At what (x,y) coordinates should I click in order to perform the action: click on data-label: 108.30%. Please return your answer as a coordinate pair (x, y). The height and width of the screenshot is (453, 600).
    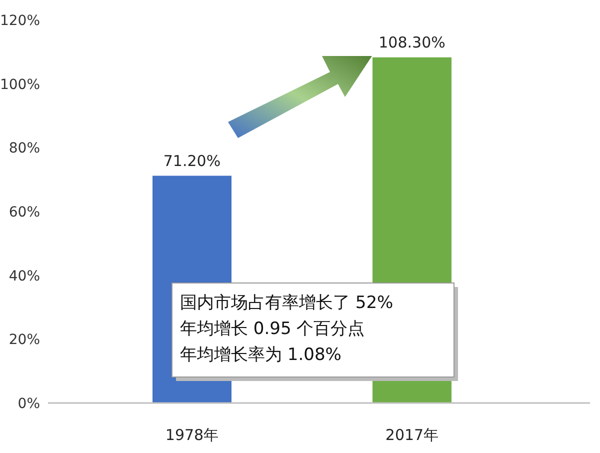
    Looking at the image, I should click on (412, 42).